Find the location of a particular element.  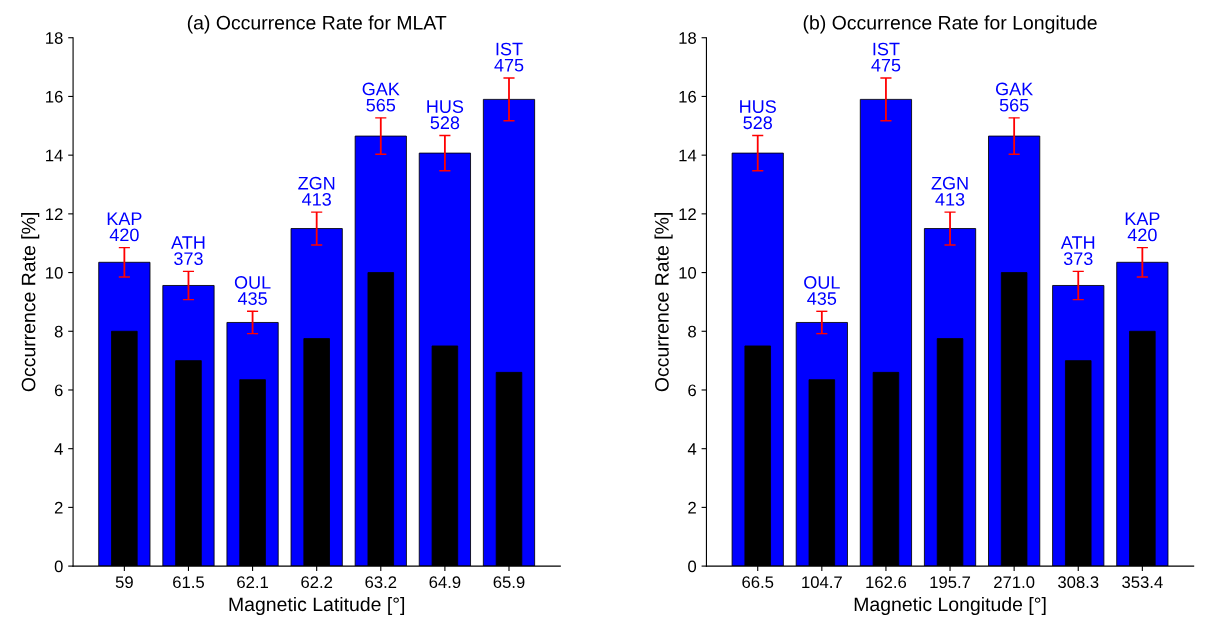

x-tick-label: 65.9 is located at coordinates (509, 582).